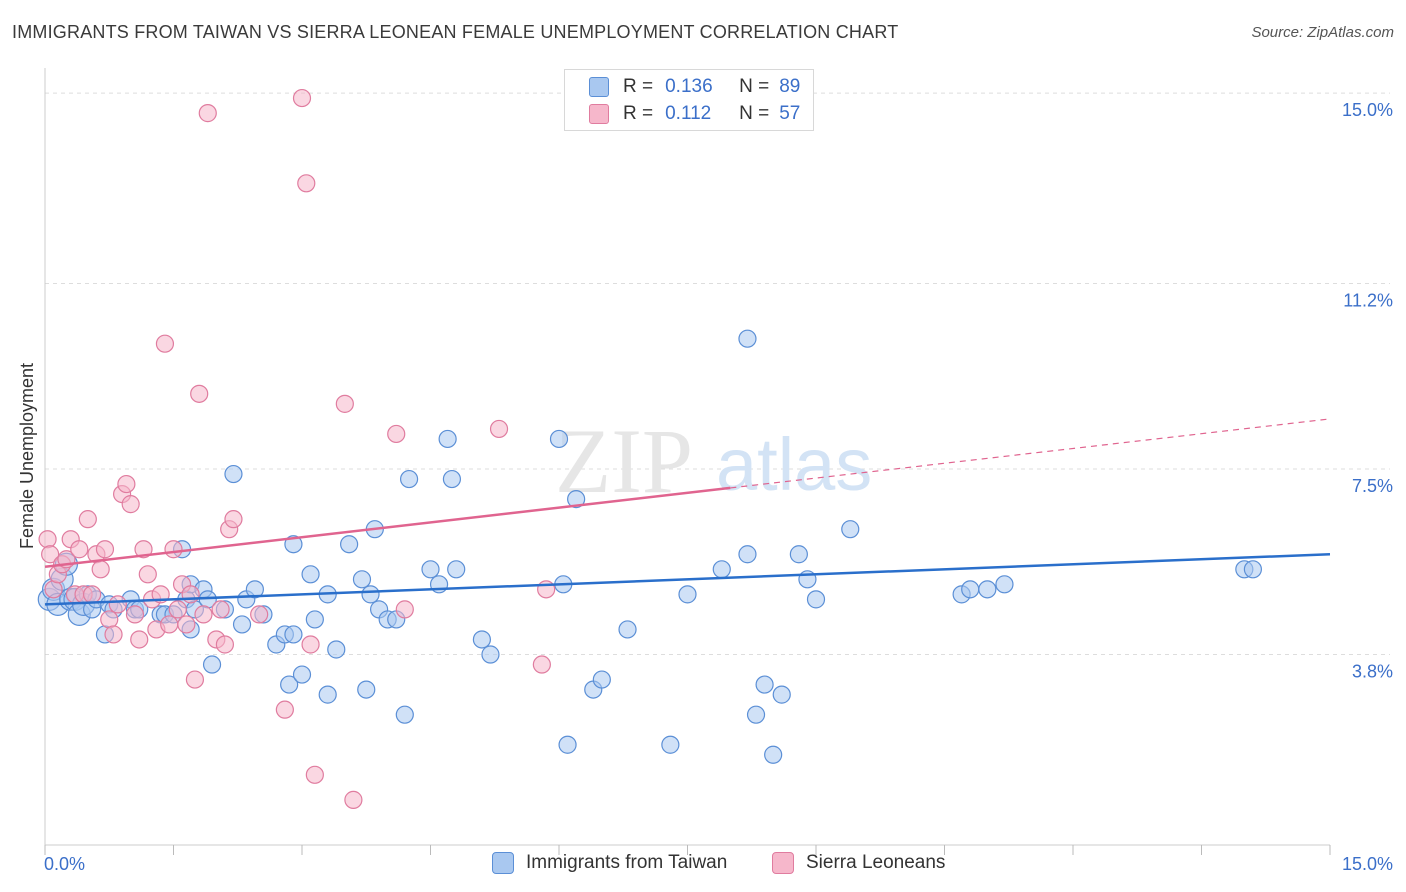  Describe the element at coordinates (503, 863) in the screenshot. I see `taiwan-legend-swatch` at that location.